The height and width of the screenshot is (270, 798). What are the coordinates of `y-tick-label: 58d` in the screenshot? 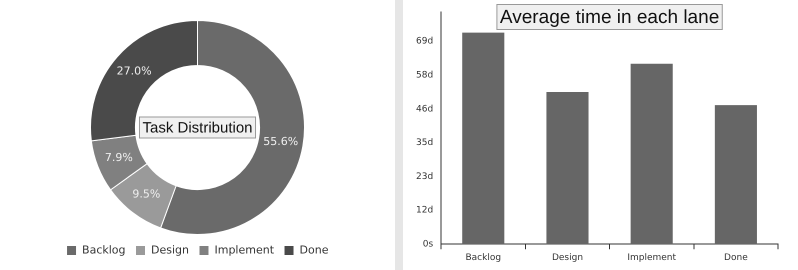 It's located at (425, 75).